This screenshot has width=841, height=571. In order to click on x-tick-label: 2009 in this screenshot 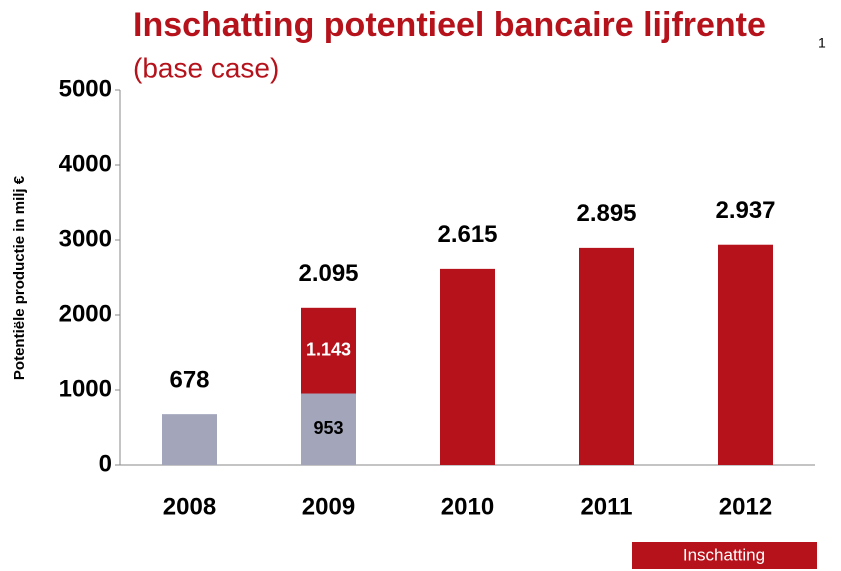, I will do `click(328, 506)`.